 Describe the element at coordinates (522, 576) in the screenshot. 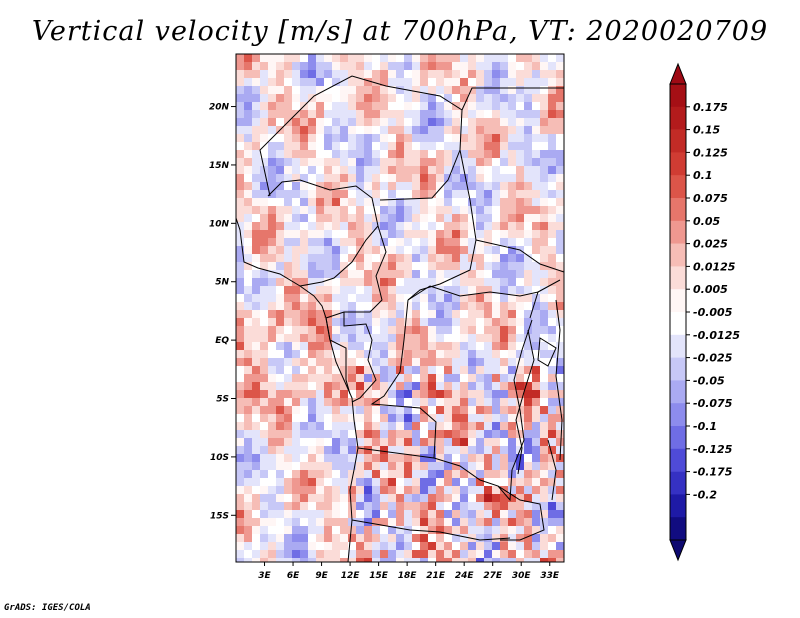

I see `lon-tick-label: 30E` at that location.